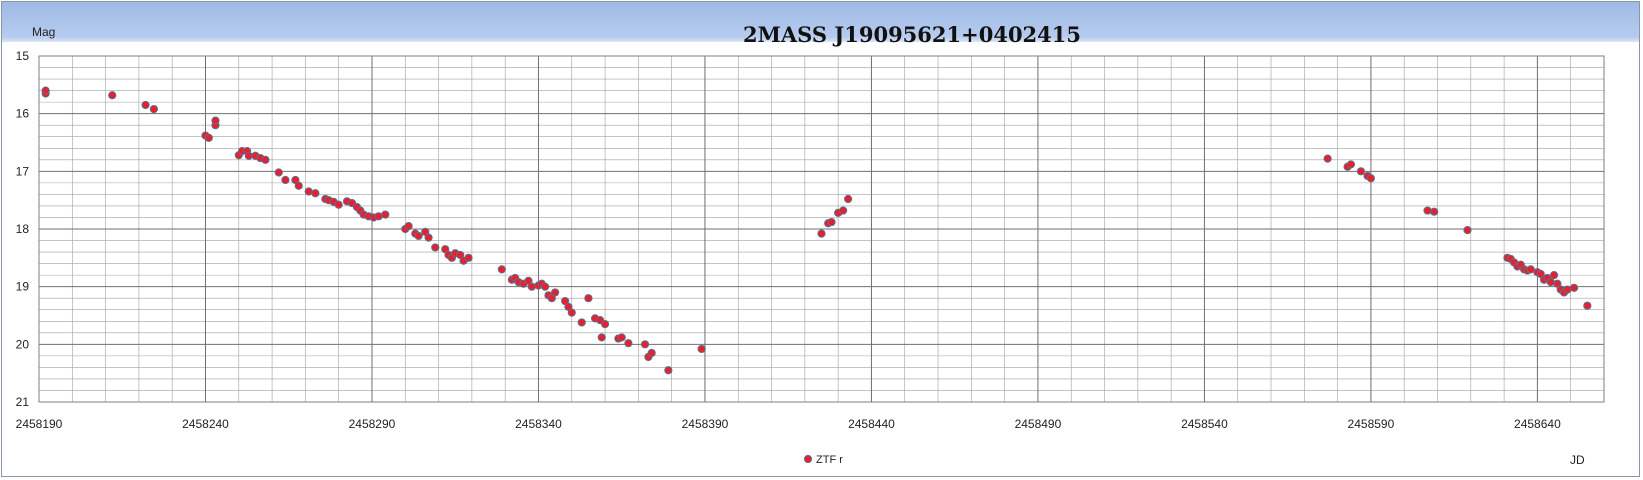 The width and height of the screenshot is (1643, 480). What do you see at coordinates (1371, 424) in the screenshot?
I see `x-tick-label: 2458590` at bounding box center [1371, 424].